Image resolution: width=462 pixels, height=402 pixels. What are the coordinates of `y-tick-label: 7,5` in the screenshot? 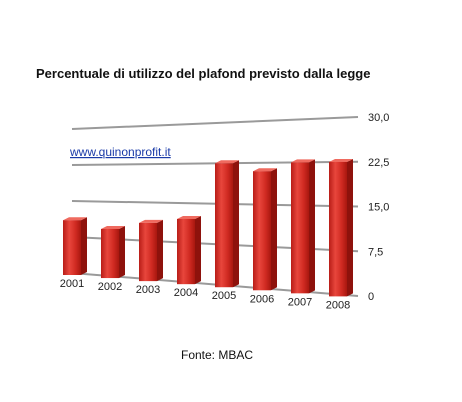 It's located at (375, 252).